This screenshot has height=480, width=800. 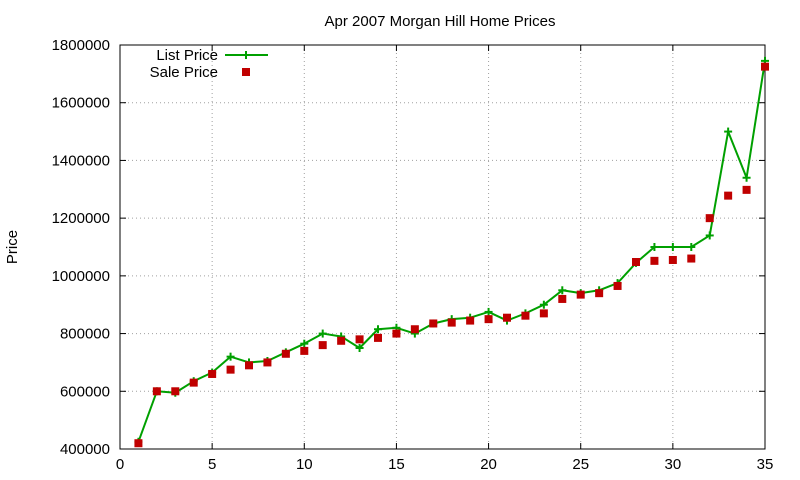 I want to click on y-axis-label: Price, so click(x=12, y=247).